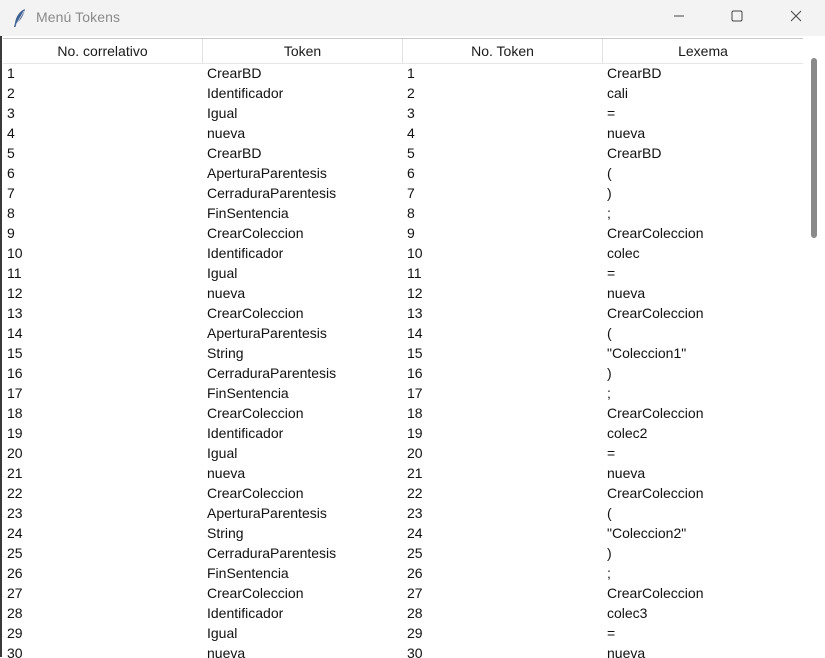  Describe the element at coordinates (15, 613) in the screenshot. I see `cell-correlativo: 28` at that location.